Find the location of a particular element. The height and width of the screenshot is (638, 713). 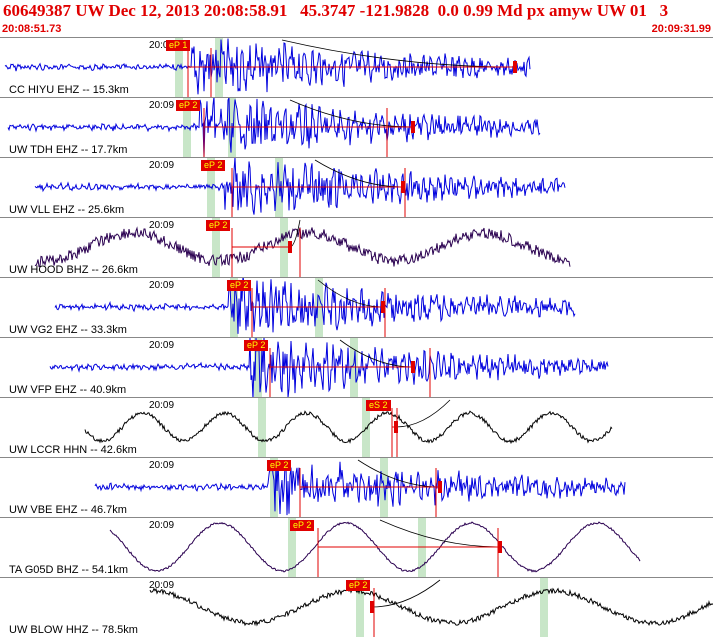

trace-panel: 20:09 eS 2 UW LCCR HHN -- 42.6km is located at coordinates (356, 427).